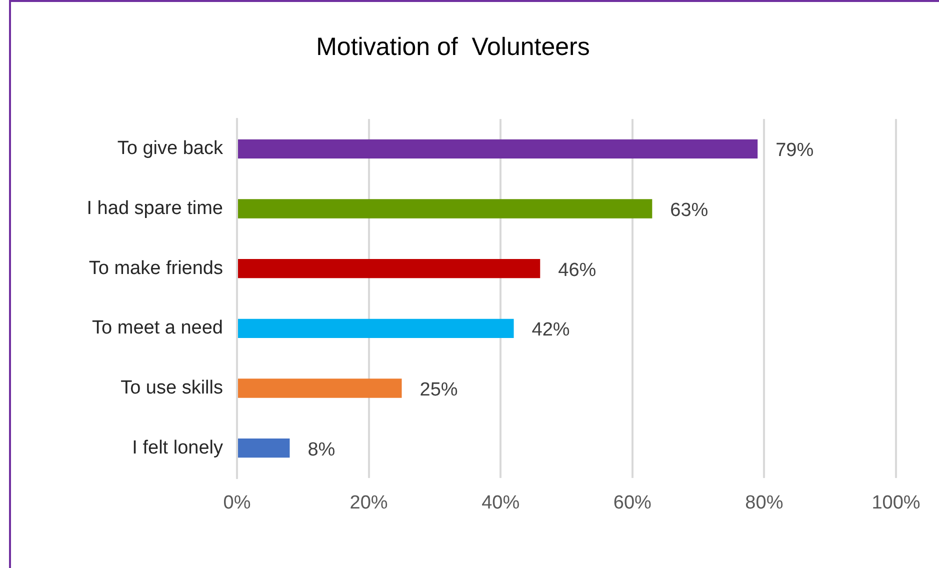 The width and height of the screenshot is (939, 568). What do you see at coordinates (551, 330) in the screenshot?
I see `data-label: 42%` at bounding box center [551, 330].